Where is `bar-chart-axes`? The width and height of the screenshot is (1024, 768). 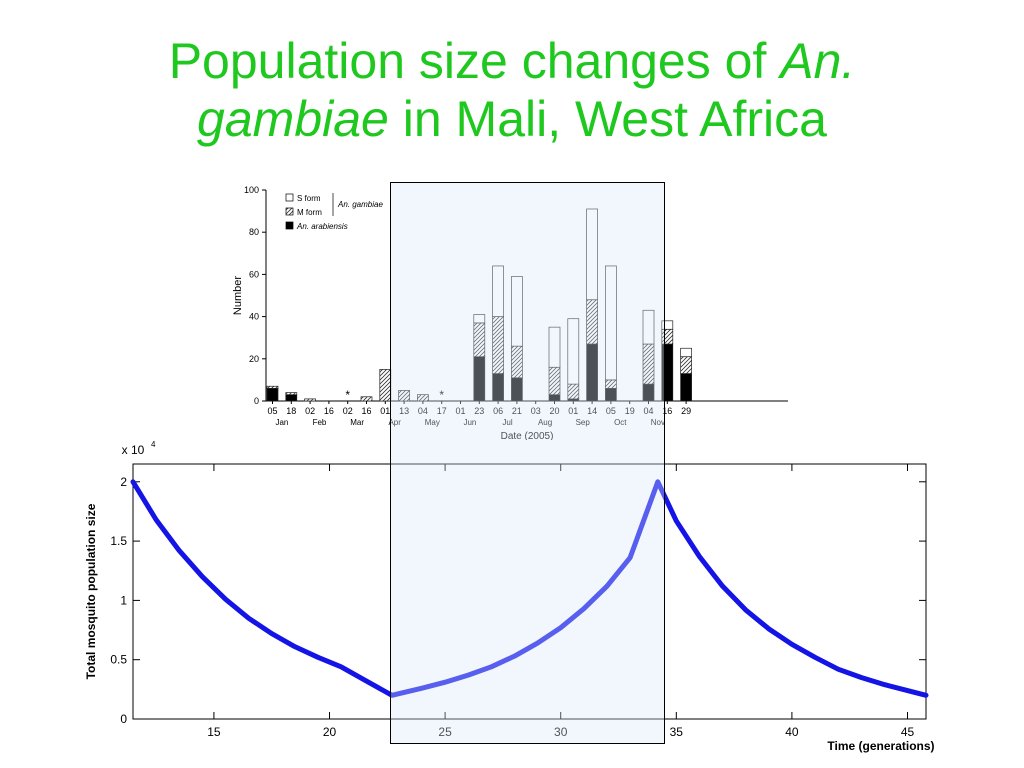
bar-chart-axes is located at coordinates (526, 296).